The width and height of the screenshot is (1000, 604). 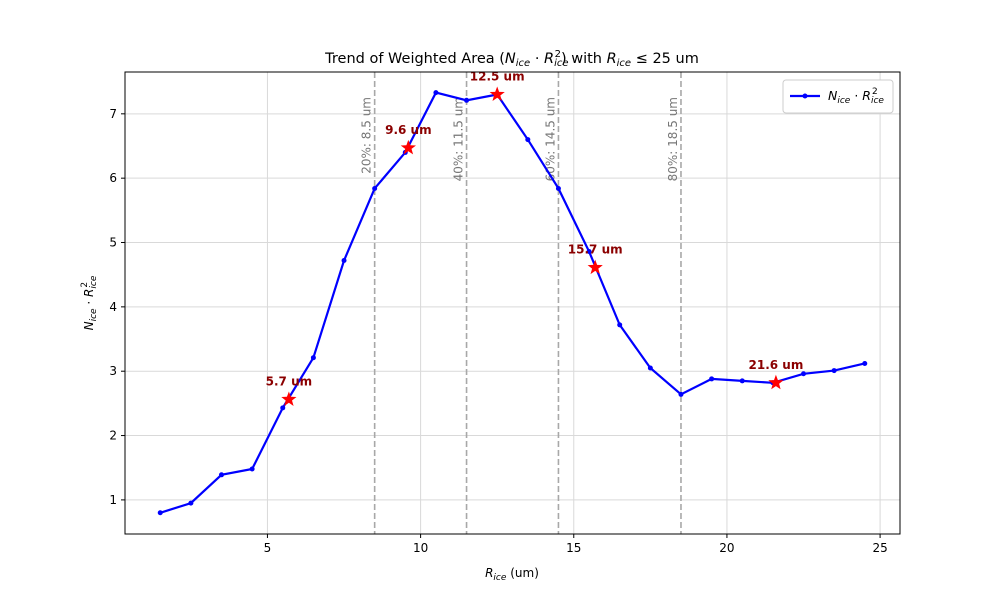 What do you see at coordinates (497, 77) in the screenshot?
I see `star-label: 12.5 um` at bounding box center [497, 77].